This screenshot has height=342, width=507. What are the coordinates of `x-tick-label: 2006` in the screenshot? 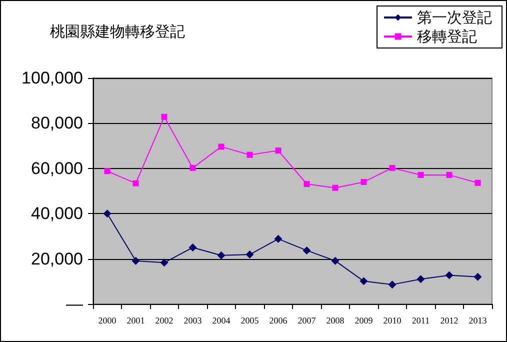 It's located at (278, 321).